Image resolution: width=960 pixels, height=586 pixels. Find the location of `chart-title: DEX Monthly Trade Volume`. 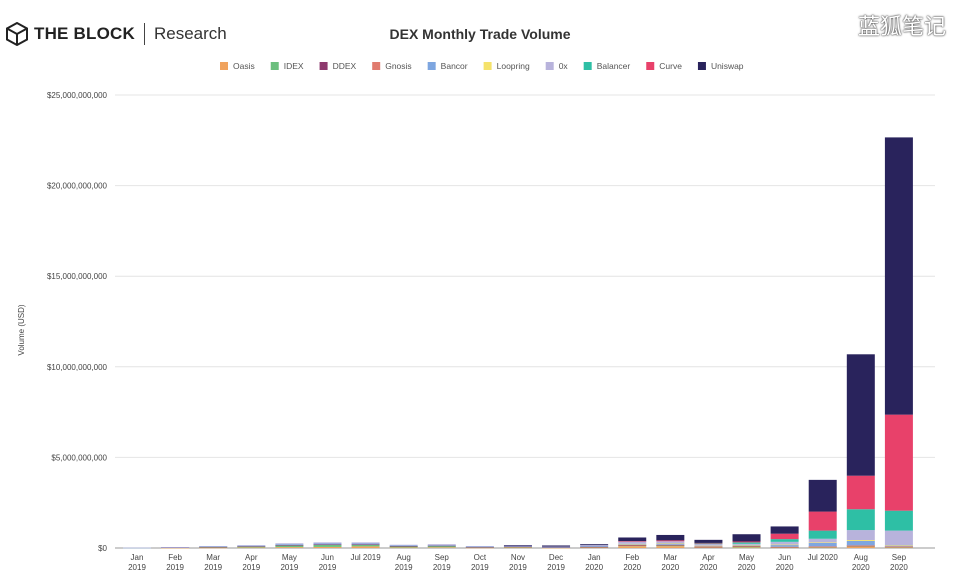

chart-title: DEX Monthly Trade Volume is located at coordinates (480, 34).